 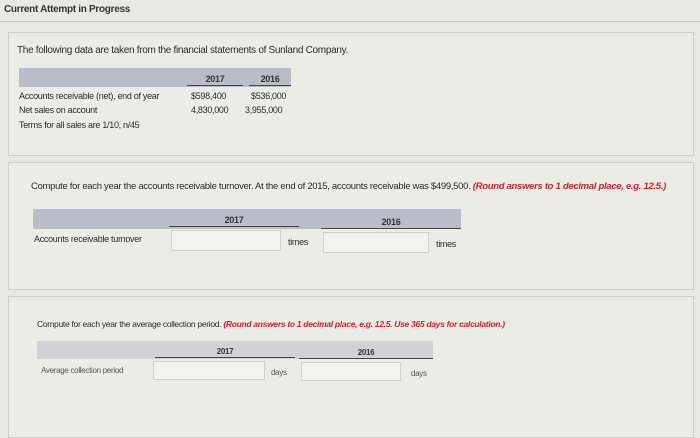 I want to click on q1-header-band, so click(x=247, y=219).